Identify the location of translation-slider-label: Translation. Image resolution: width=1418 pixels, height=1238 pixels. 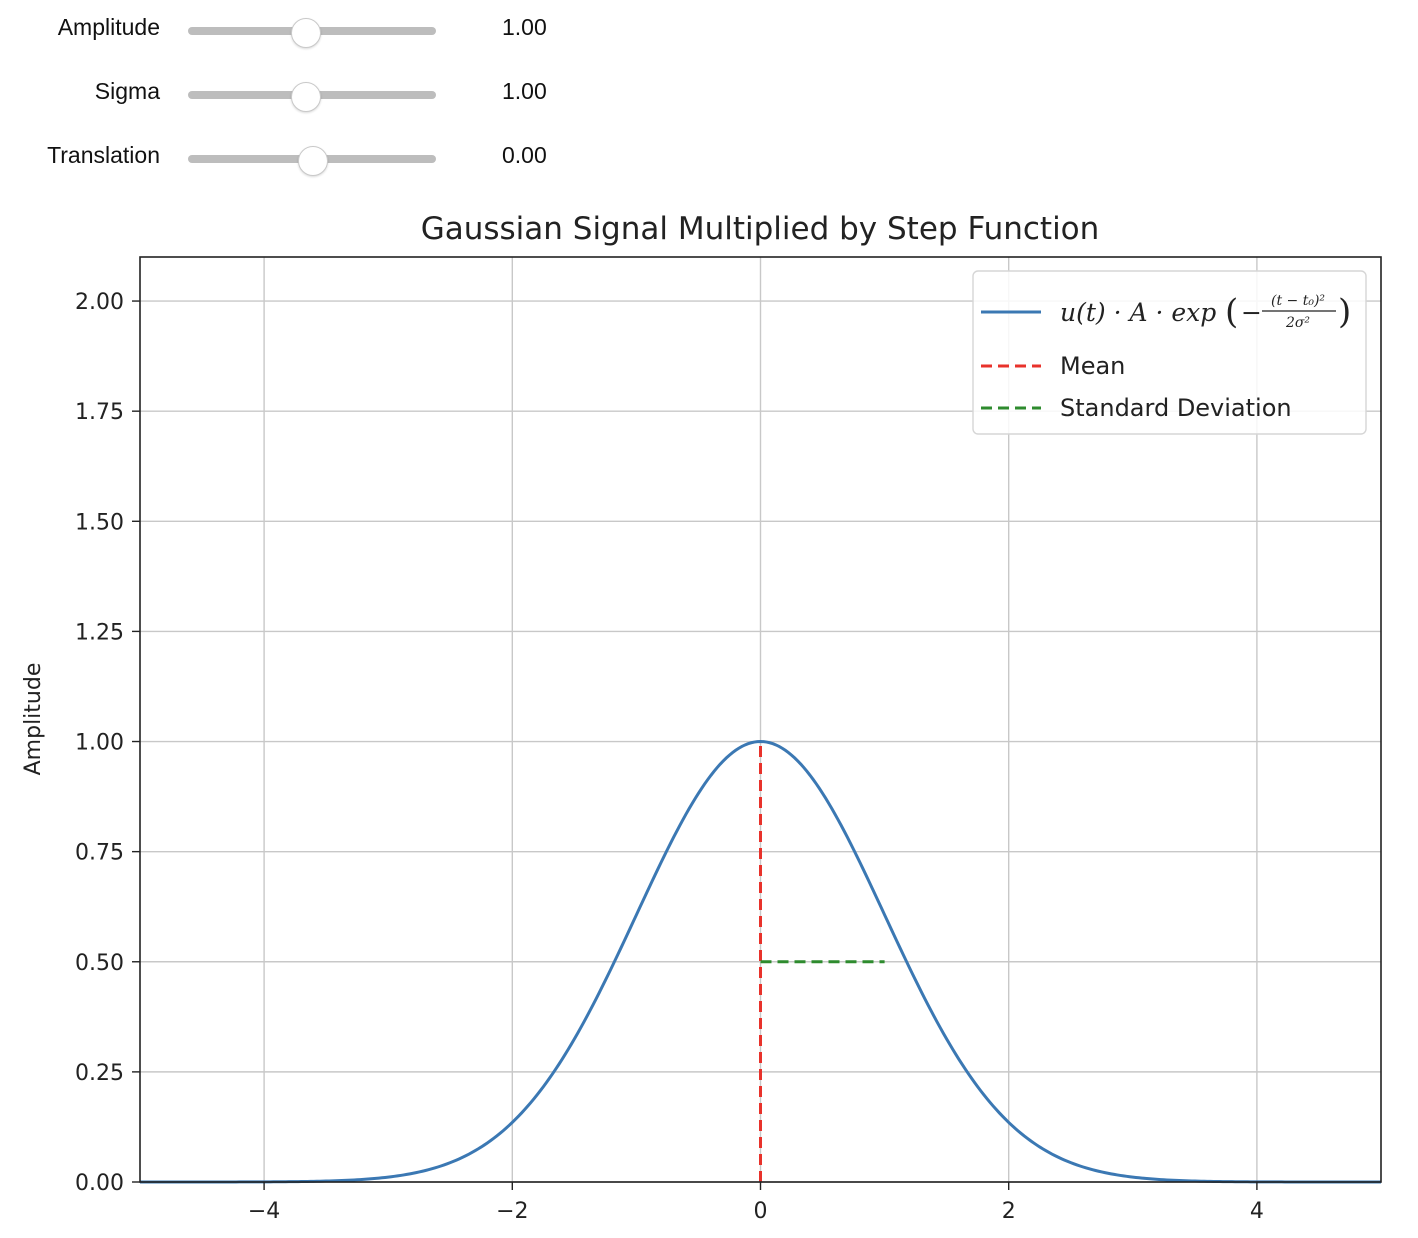
(103, 155).